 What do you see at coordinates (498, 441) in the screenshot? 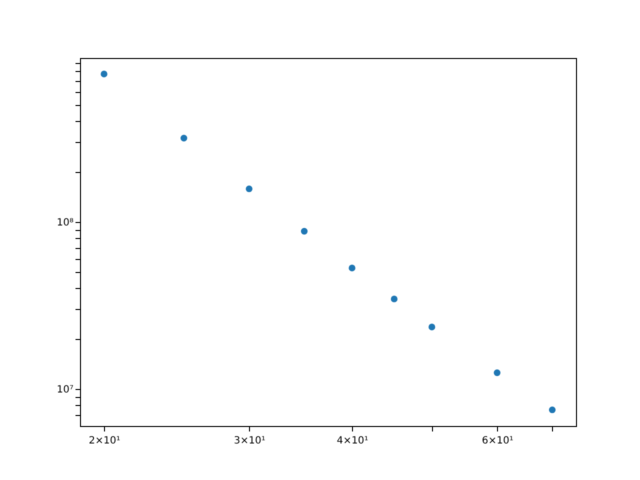
I see `x-tick-label: 6×10¹` at bounding box center [498, 441].